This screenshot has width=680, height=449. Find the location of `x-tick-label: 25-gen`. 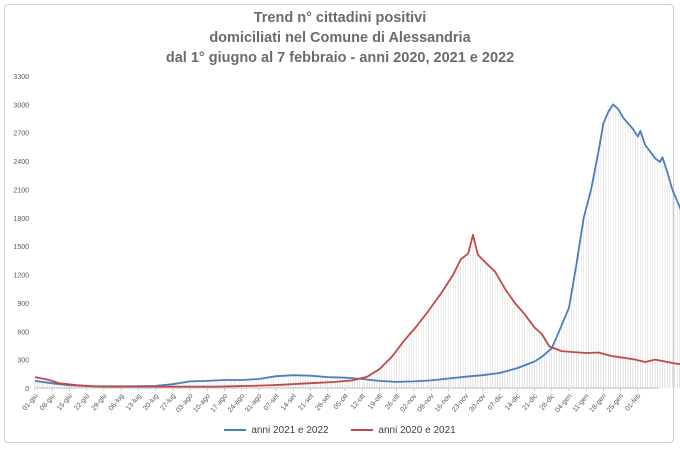

x-tick-label: 25-gen is located at coordinates (615, 403).